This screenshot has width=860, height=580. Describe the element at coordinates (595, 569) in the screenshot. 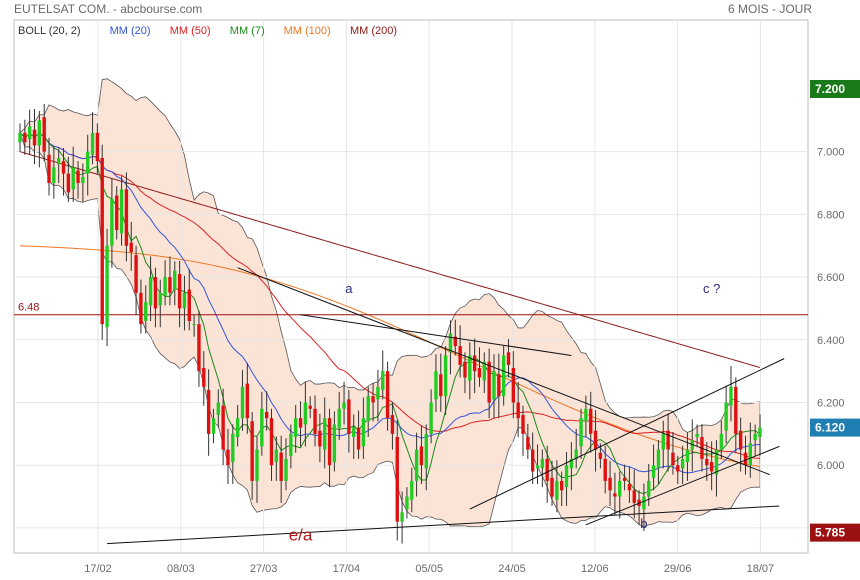

I see `x-tick-label: 12/06` at that location.